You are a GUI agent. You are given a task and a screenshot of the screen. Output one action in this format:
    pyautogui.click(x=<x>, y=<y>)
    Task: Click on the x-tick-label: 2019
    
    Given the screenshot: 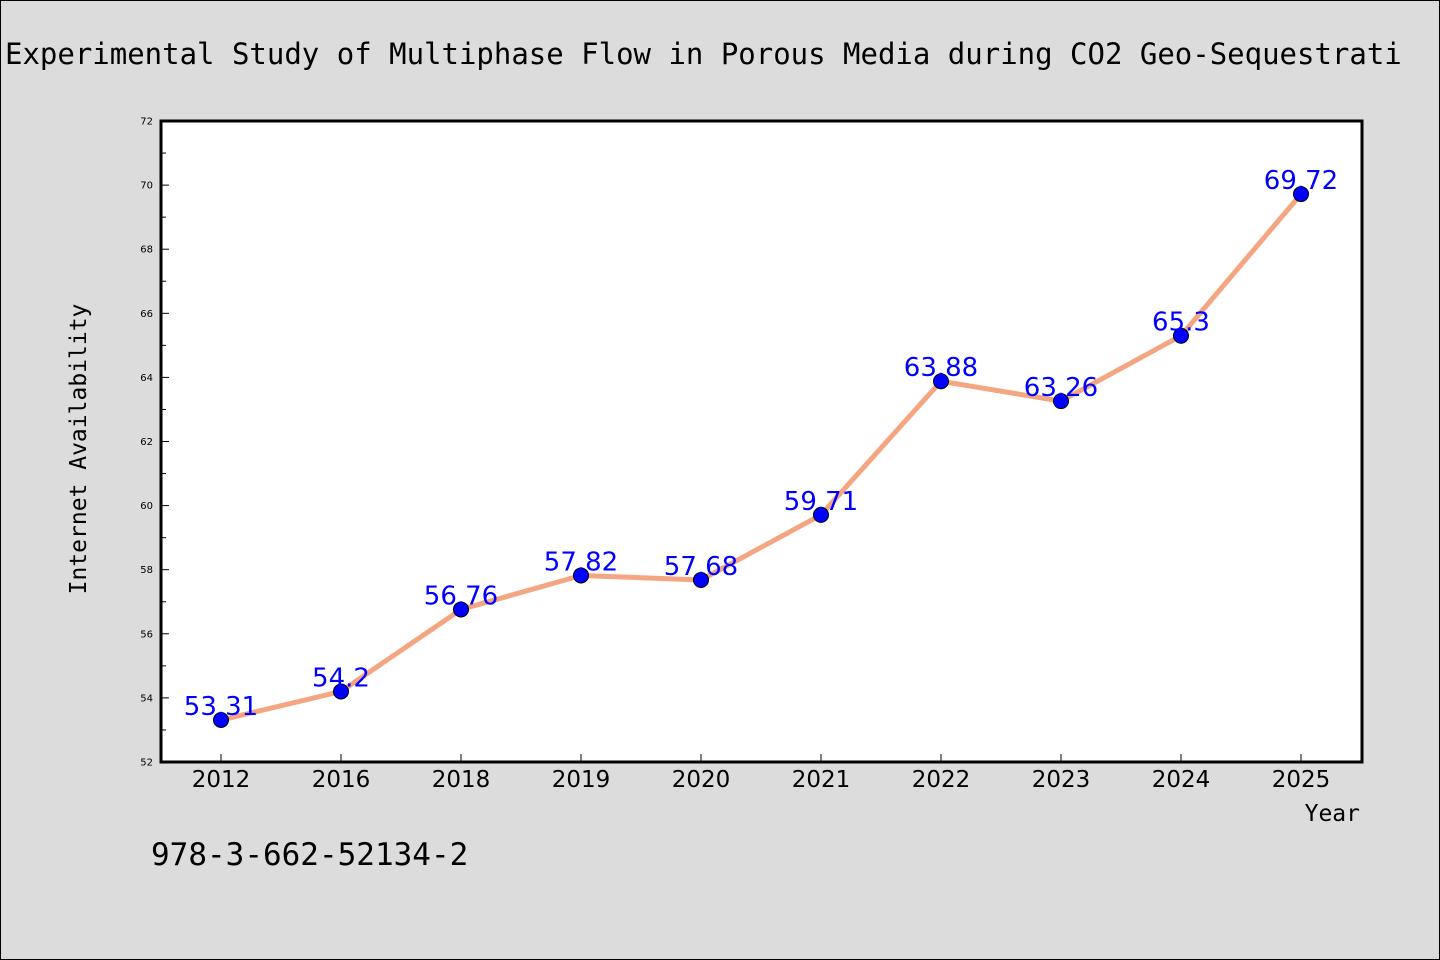 What is the action you would take?
    pyautogui.click(x=581, y=780)
    